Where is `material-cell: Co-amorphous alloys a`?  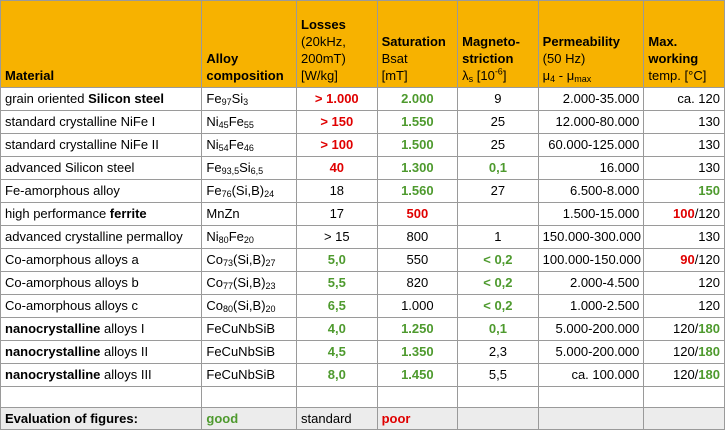 material-cell: Co-amorphous alloys a is located at coordinates (101, 260).